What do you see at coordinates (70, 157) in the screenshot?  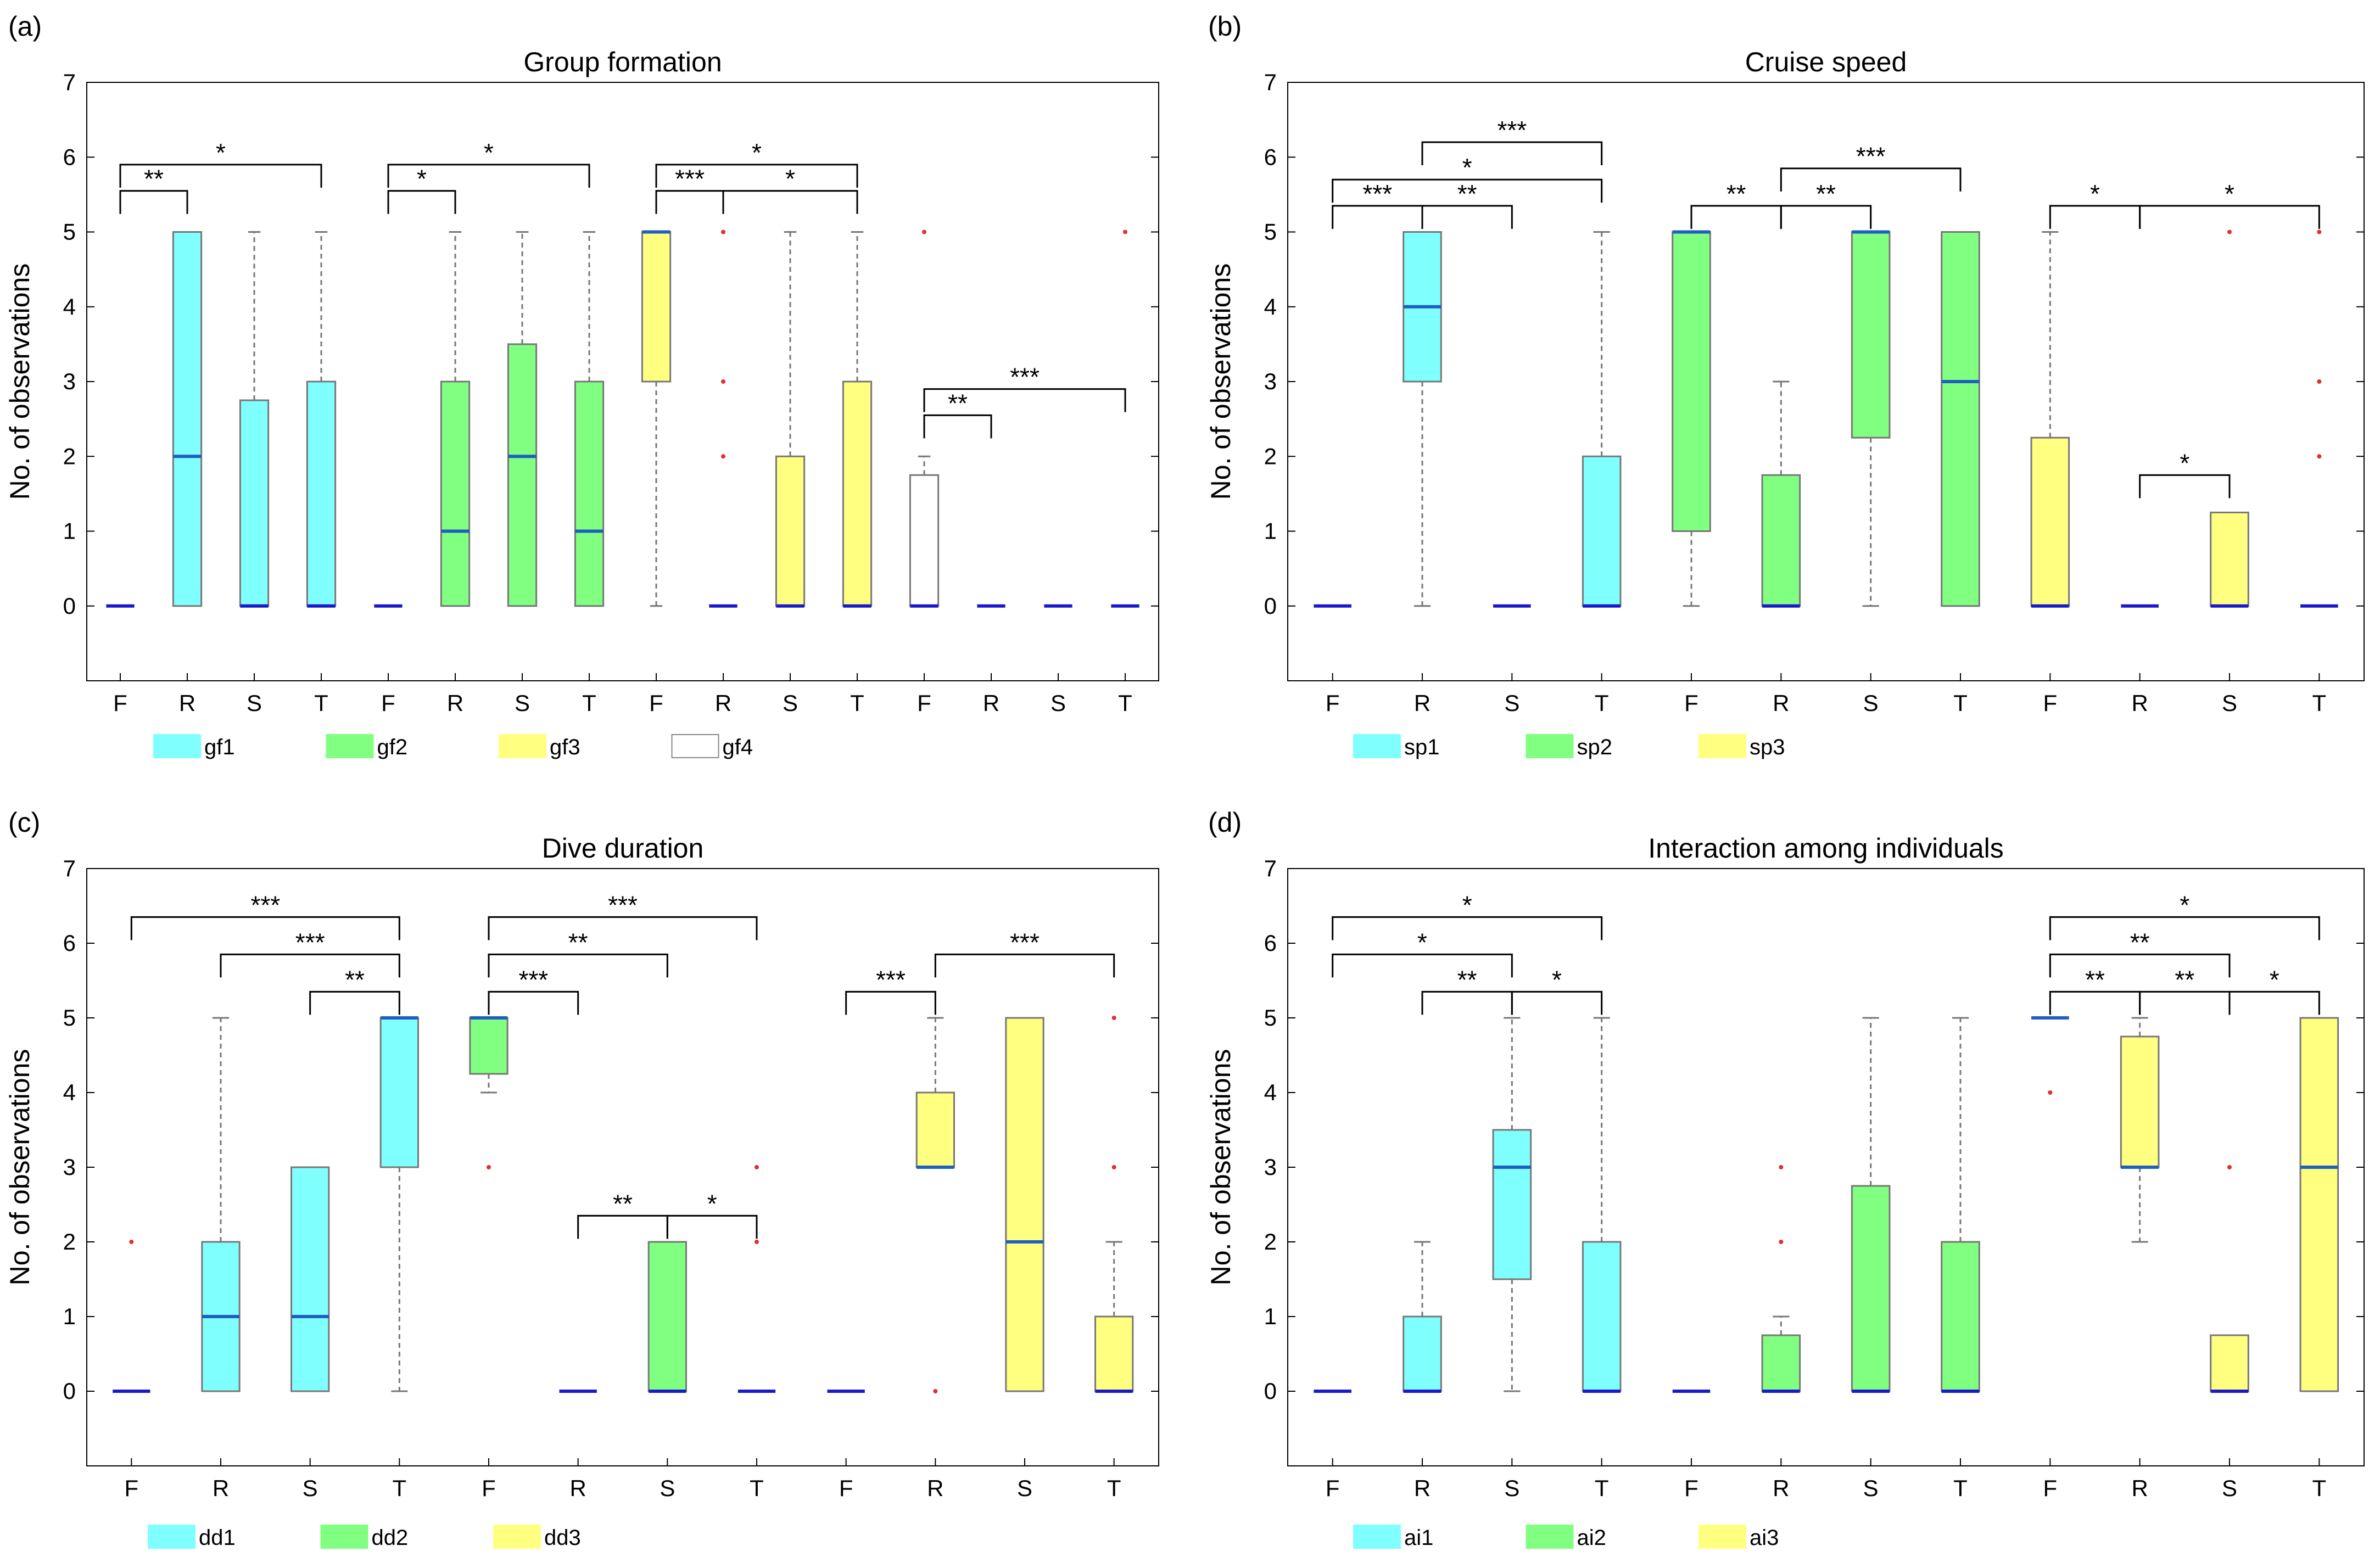 I see `y-tick-label: 6` at bounding box center [70, 157].